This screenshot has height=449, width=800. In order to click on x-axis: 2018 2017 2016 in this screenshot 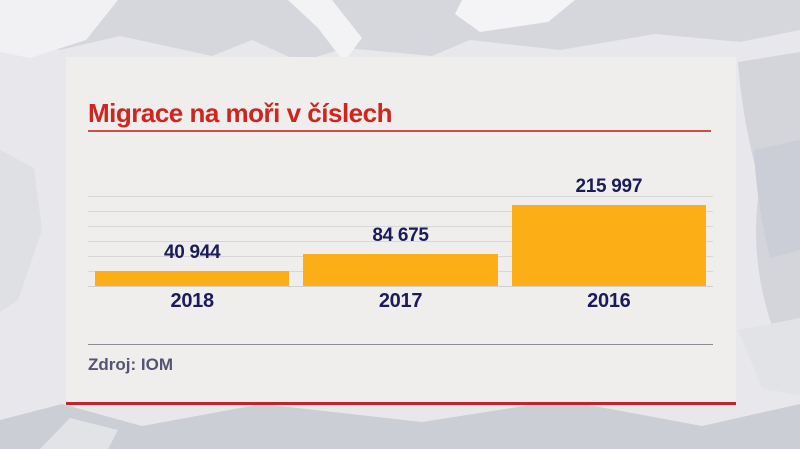, I will do `click(400, 301)`.